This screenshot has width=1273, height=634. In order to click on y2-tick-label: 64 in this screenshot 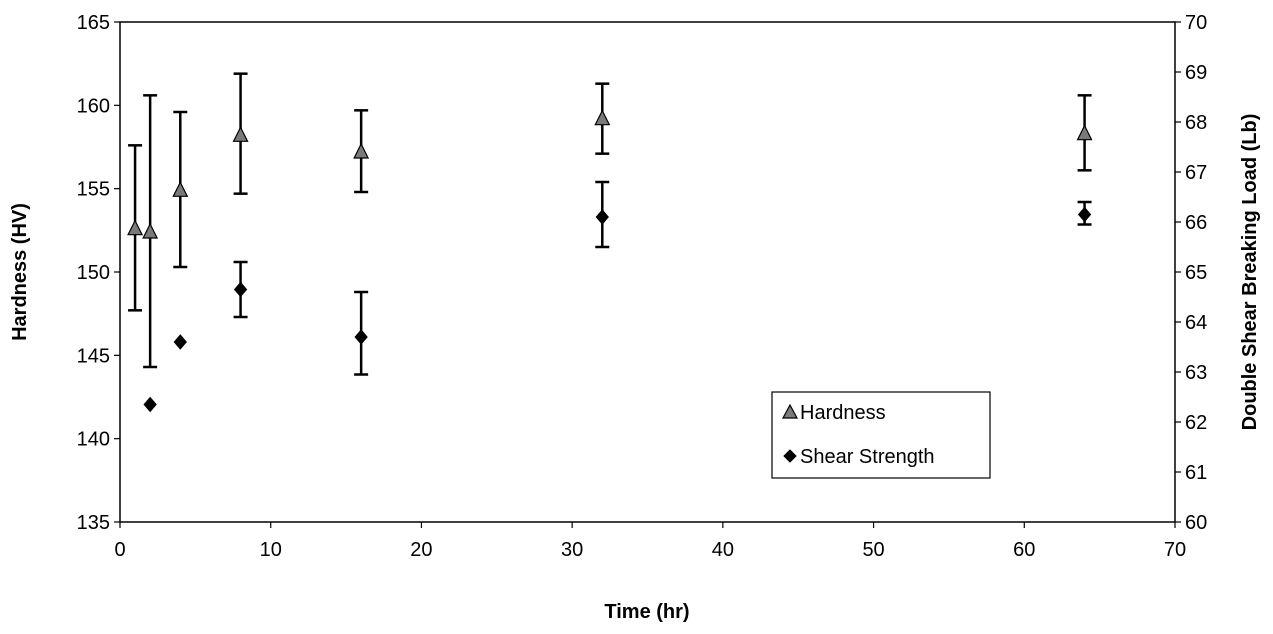, I will do `click(1196, 323)`.